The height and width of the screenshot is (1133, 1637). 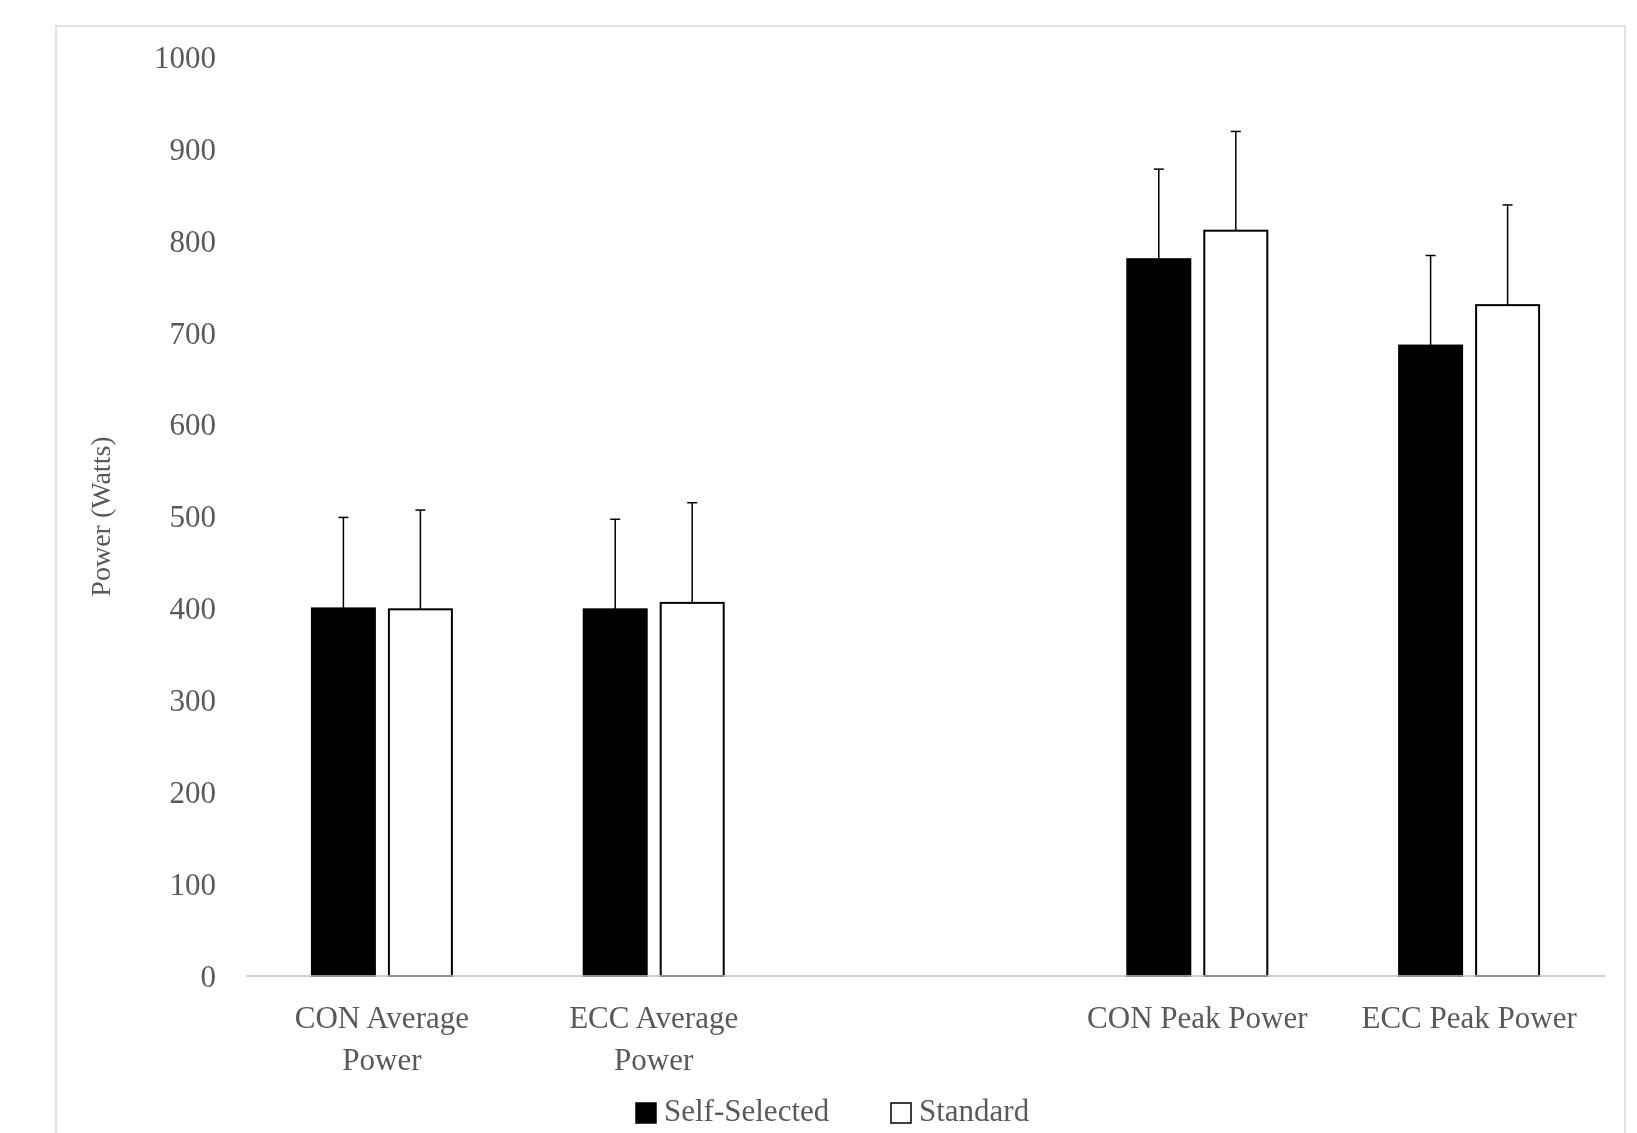 What do you see at coordinates (192, 884) in the screenshot?
I see `y-tick-label: 100` at bounding box center [192, 884].